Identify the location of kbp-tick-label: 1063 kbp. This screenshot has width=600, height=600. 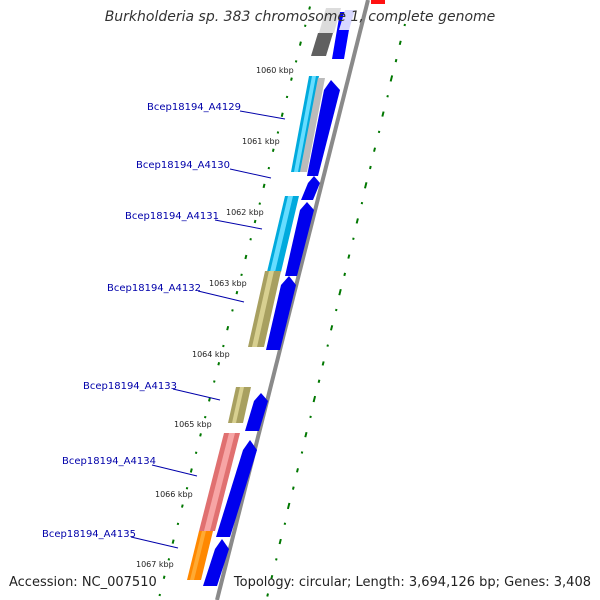
(228, 283).